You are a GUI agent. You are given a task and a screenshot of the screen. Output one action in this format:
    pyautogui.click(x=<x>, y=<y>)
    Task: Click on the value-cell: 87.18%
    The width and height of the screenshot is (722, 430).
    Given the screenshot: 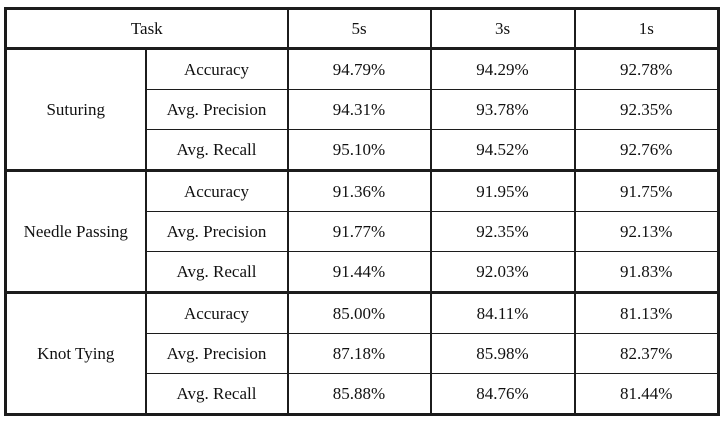 What is the action you would take?
    pyautogui.click(x=359, y=353)
    